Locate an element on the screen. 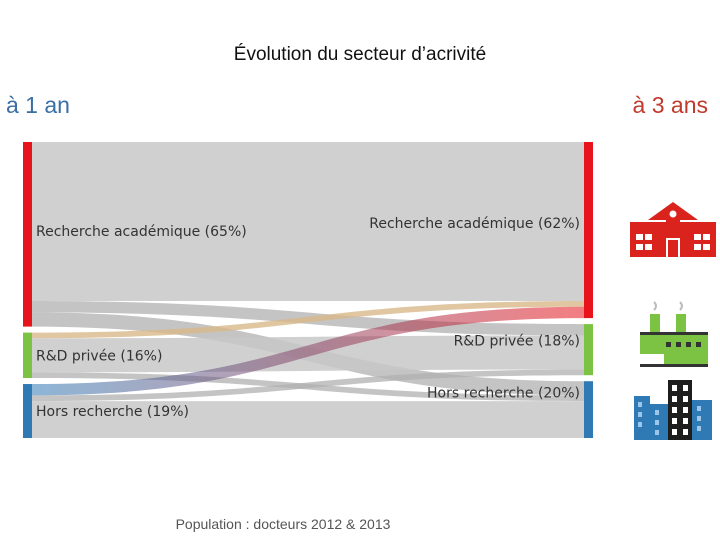  right-node-outside is located at coordinates (588, 409).